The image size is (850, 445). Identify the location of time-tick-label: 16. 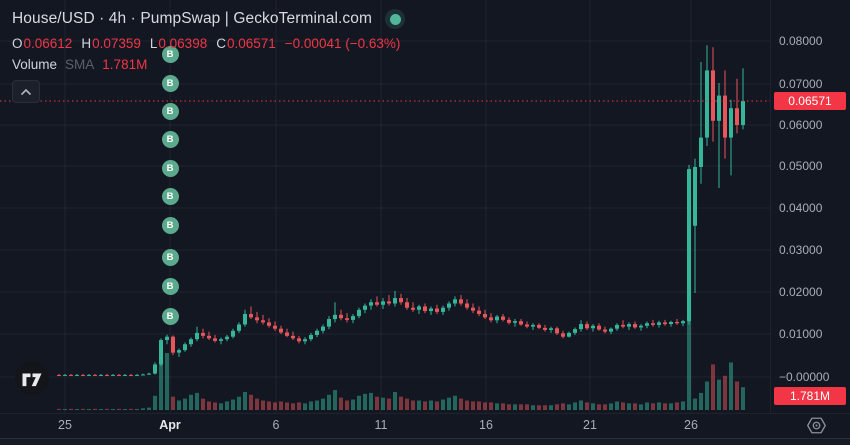
(486, 425).